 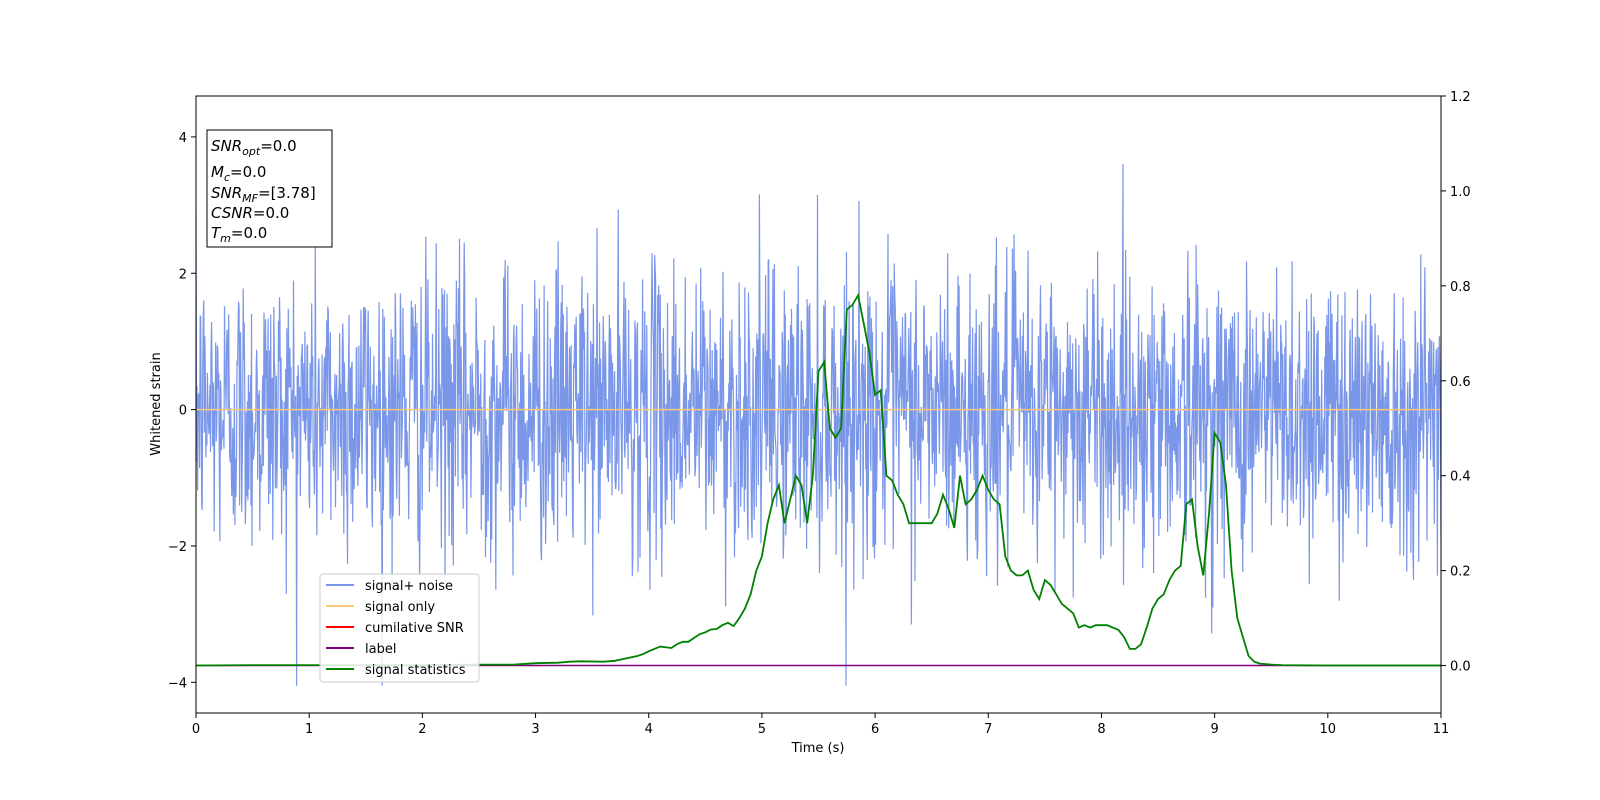 I want to click on y-left-tick-label: 2, so click(x=183, y=274).